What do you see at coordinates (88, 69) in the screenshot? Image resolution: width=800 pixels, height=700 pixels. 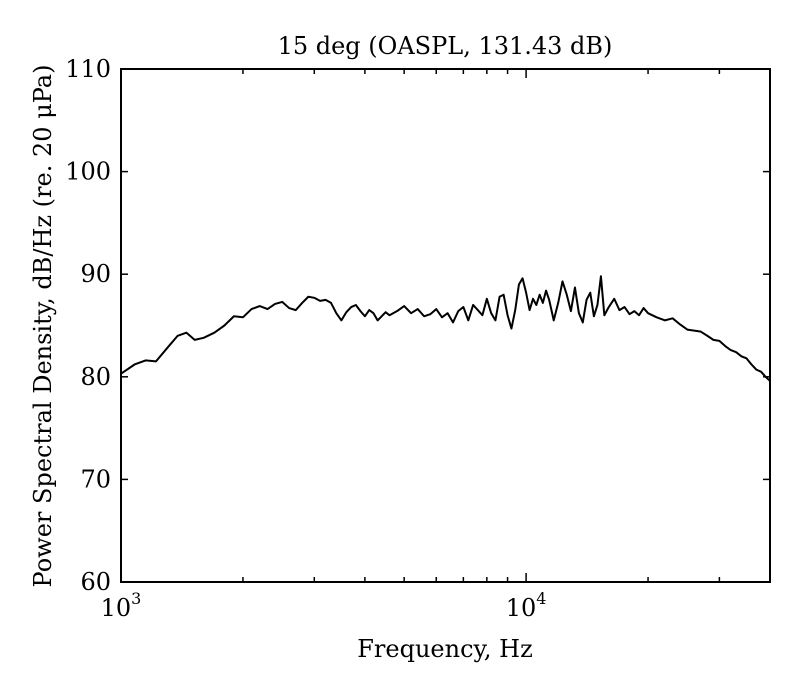 I see `y-tick-label: 110` at bounding box center [88, 69].